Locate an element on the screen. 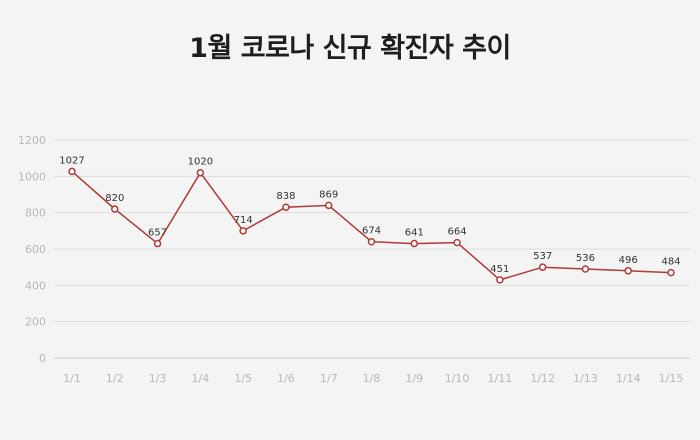 The width and height of the screenshot is (700, 440). data-label: 537 is located at coordinates (542, 256).